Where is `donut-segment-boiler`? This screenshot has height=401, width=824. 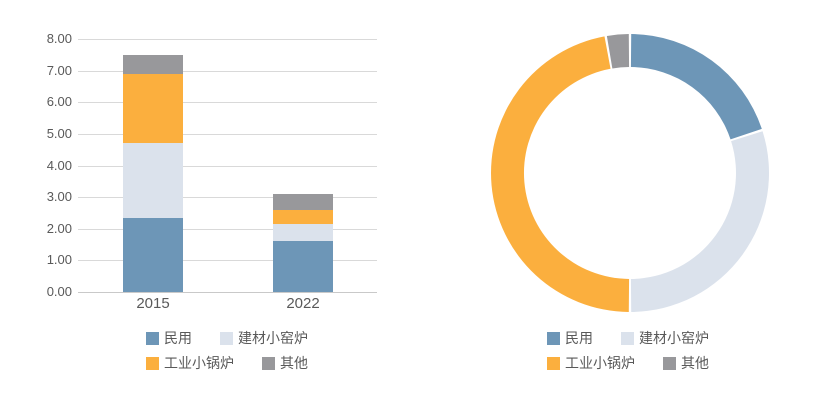
donut-segment-boiler is located at coordinates (560, 174).